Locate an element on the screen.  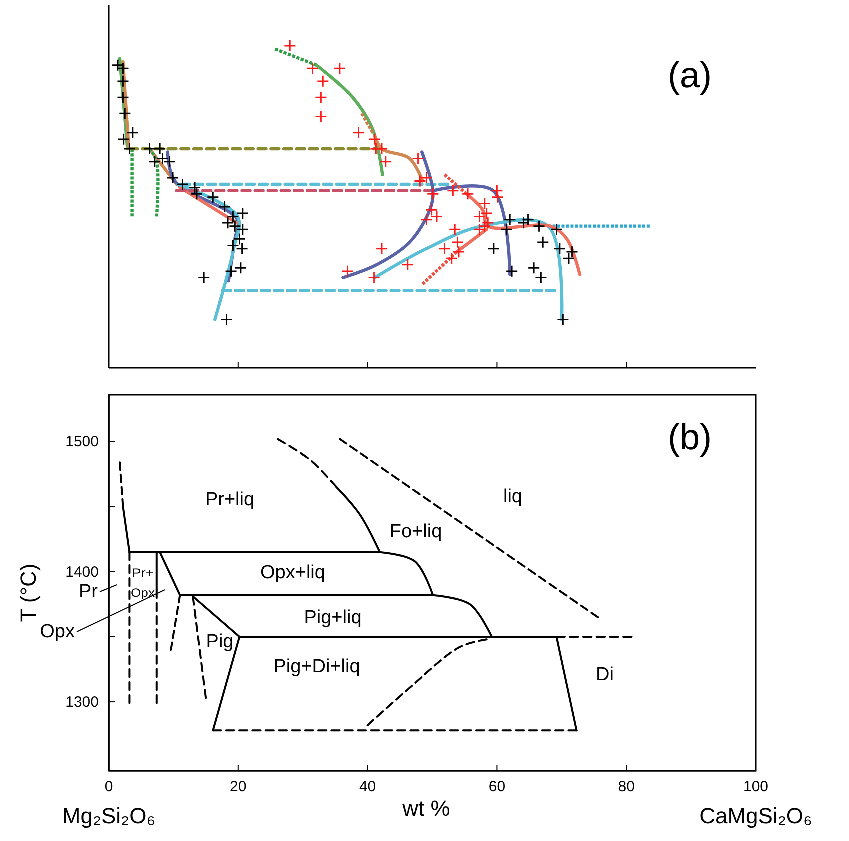
x-axis-title: wt % is located at coordinates (426, 808).